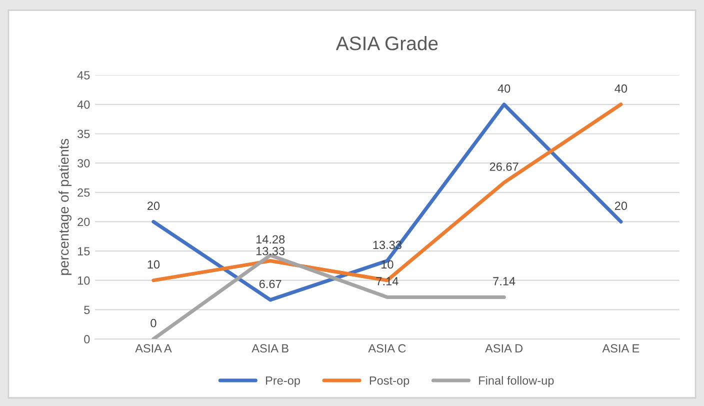 This screenshot has width=704, height=406. What do you see at coordinates (65, 206) in the screenshot?
I see `y-axis-title: percentage of patients` at bounding box center [65, 206].